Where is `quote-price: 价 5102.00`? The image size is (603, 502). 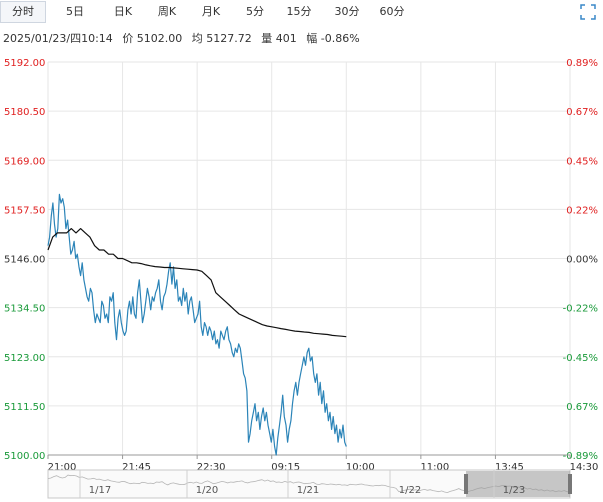 quote-price: 价 5102.00 is located at coordinates (152, 38).